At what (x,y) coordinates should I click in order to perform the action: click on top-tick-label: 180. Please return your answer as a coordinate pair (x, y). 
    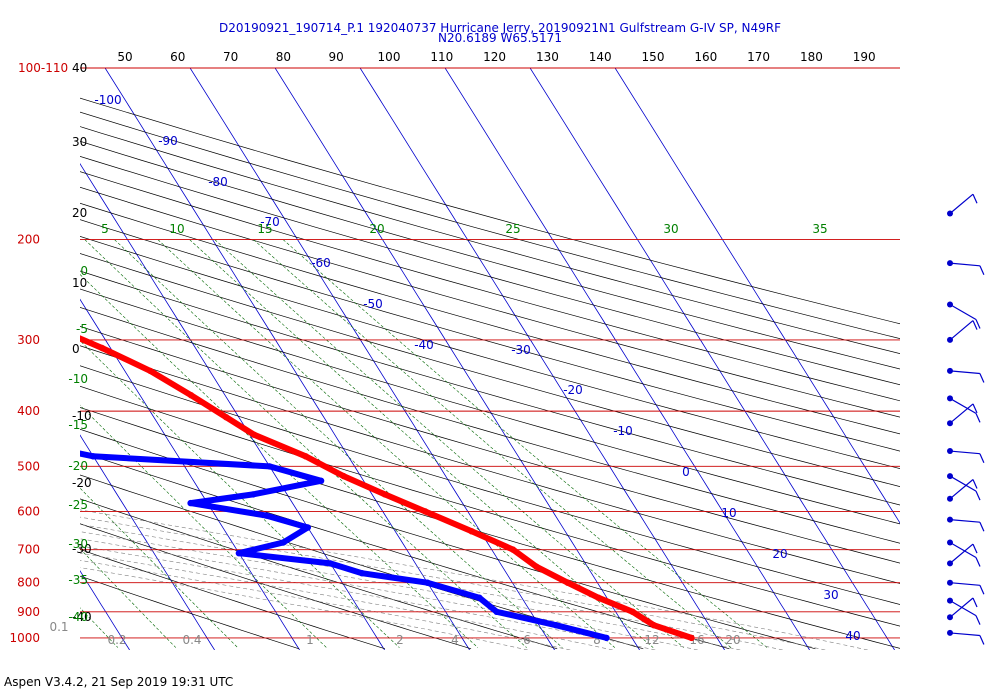
    Looking at the image, I should click on (811, 57).